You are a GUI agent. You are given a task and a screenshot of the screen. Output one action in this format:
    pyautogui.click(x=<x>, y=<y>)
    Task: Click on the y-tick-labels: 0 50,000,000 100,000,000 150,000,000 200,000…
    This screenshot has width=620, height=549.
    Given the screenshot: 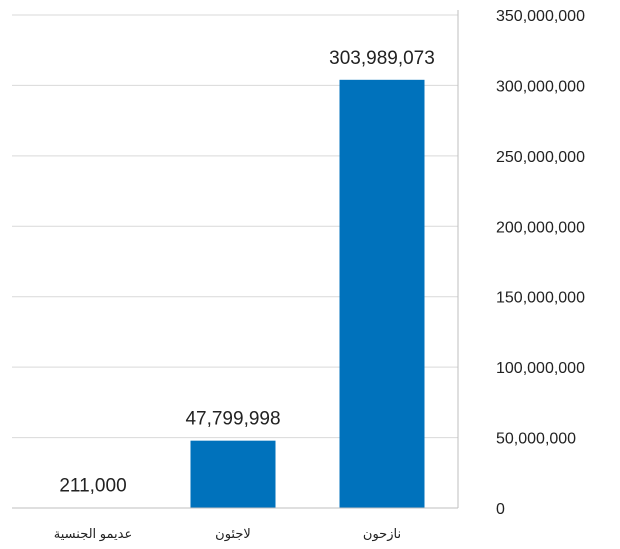 What is the action you would take?
    pyautogui.click(x=540, y=263)
    